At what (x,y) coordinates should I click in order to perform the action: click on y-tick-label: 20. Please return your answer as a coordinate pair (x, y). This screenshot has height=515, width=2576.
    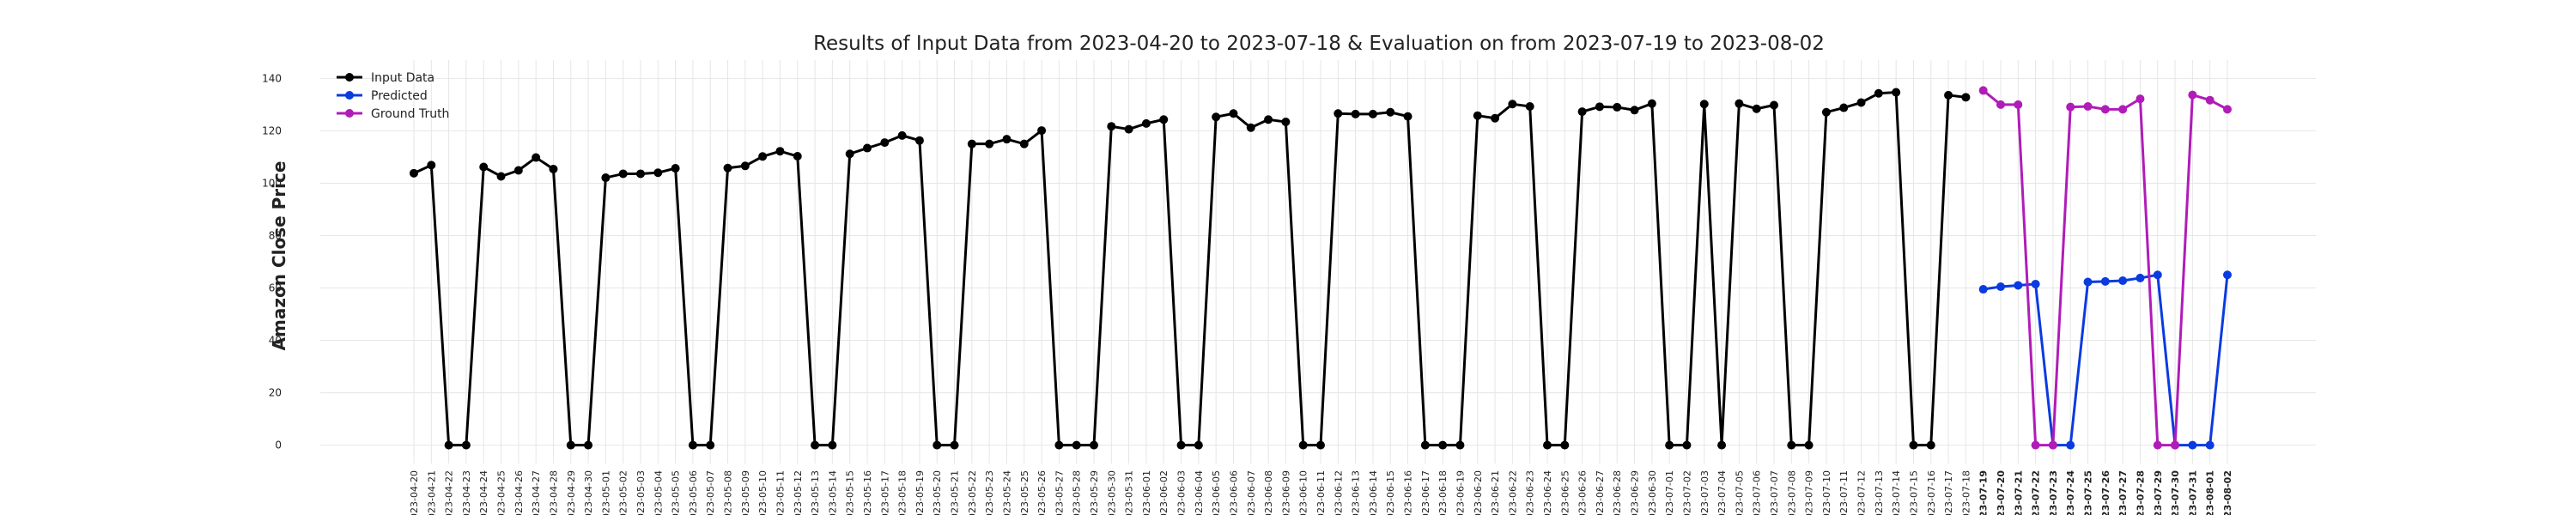
    Looking at the image, I should click on (275, 393).